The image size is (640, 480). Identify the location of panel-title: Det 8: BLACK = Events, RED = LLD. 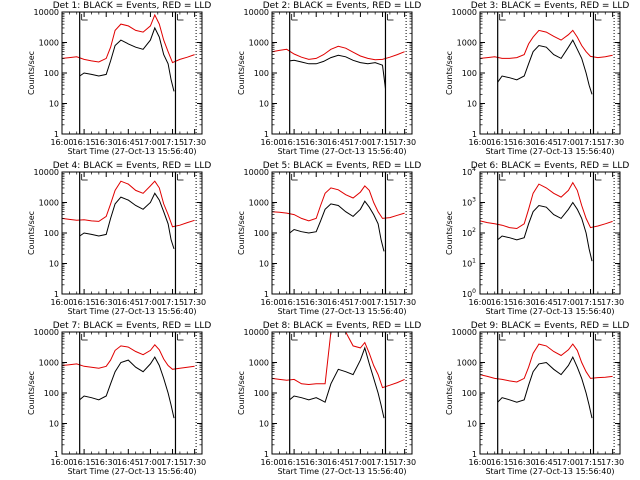
(342, 326).